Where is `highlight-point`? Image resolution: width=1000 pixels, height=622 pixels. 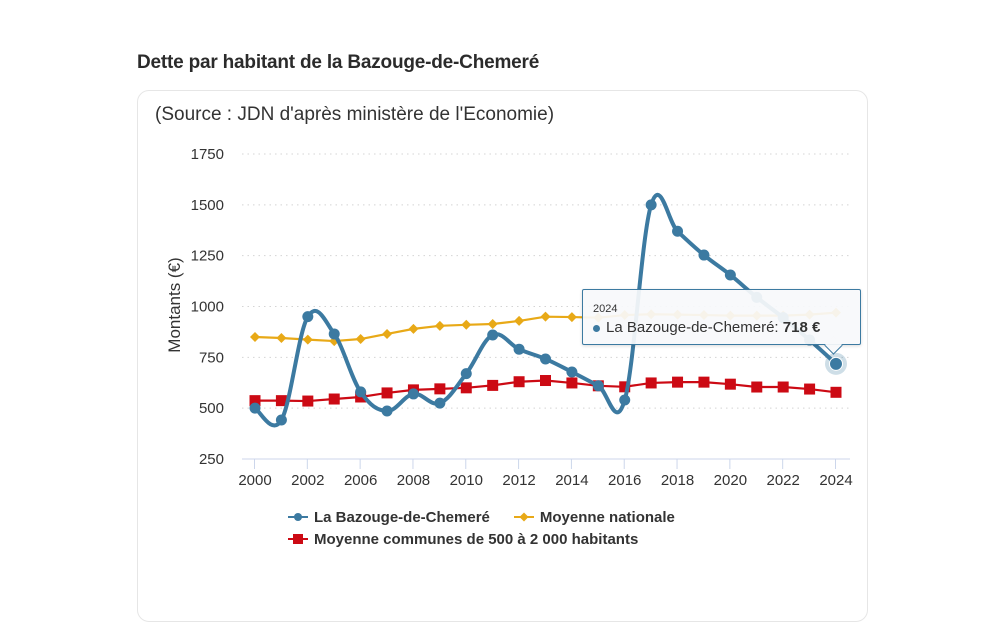 highlight-point is located at coordinates (836, 363).